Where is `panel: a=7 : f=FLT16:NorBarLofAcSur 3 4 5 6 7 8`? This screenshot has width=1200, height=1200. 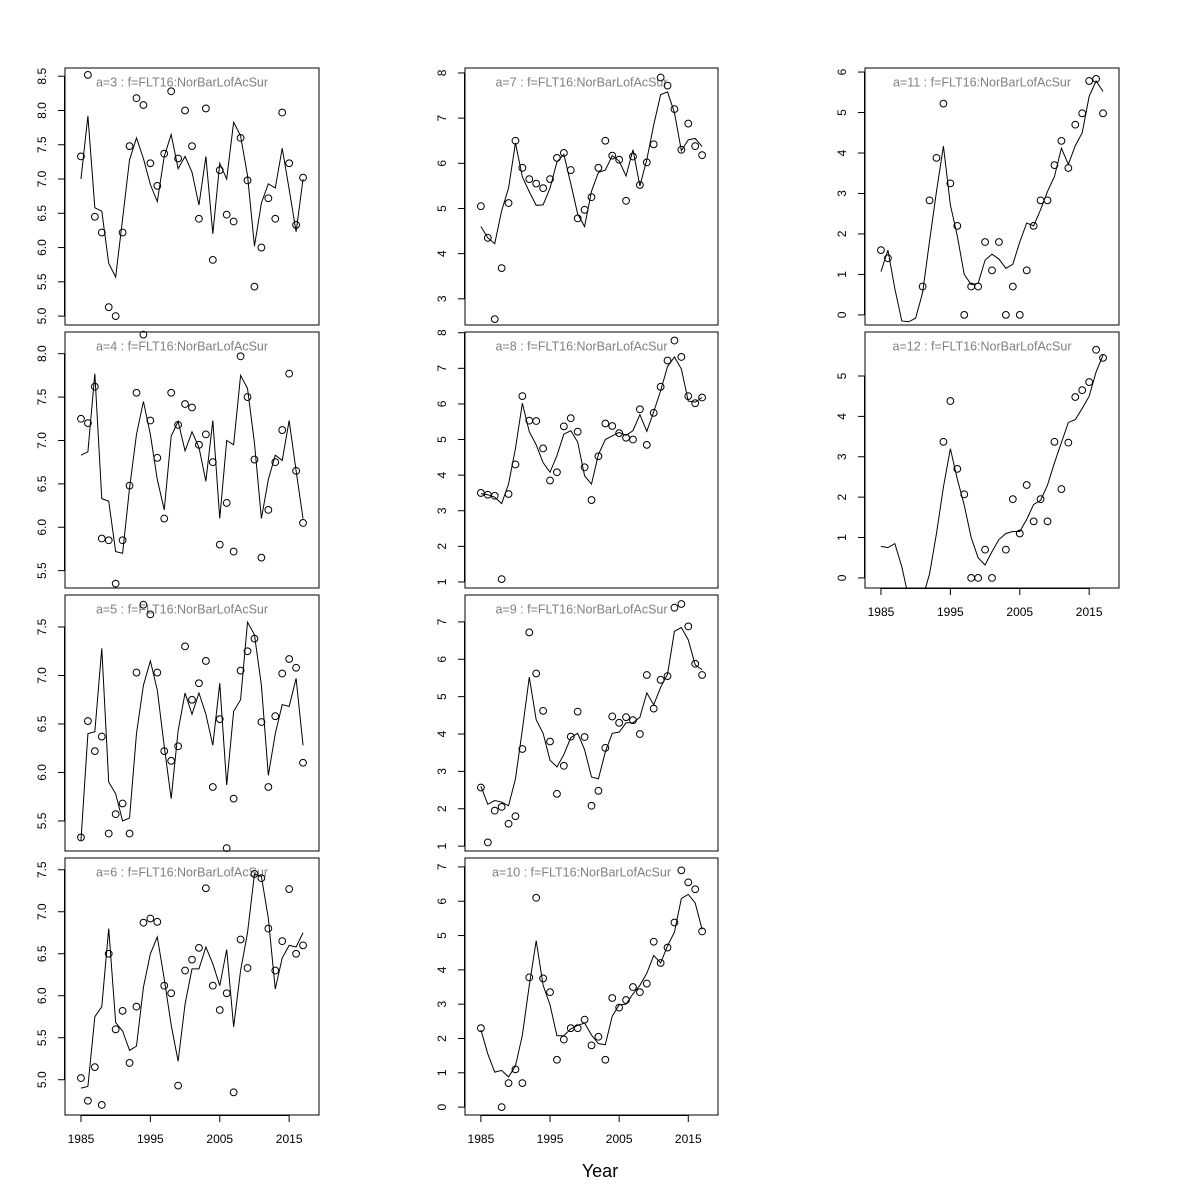 panel: a=7 : f=FLT16:NorBarLofAcSur 3 4 5 6 7 8 is located at coordinates (577, 196).